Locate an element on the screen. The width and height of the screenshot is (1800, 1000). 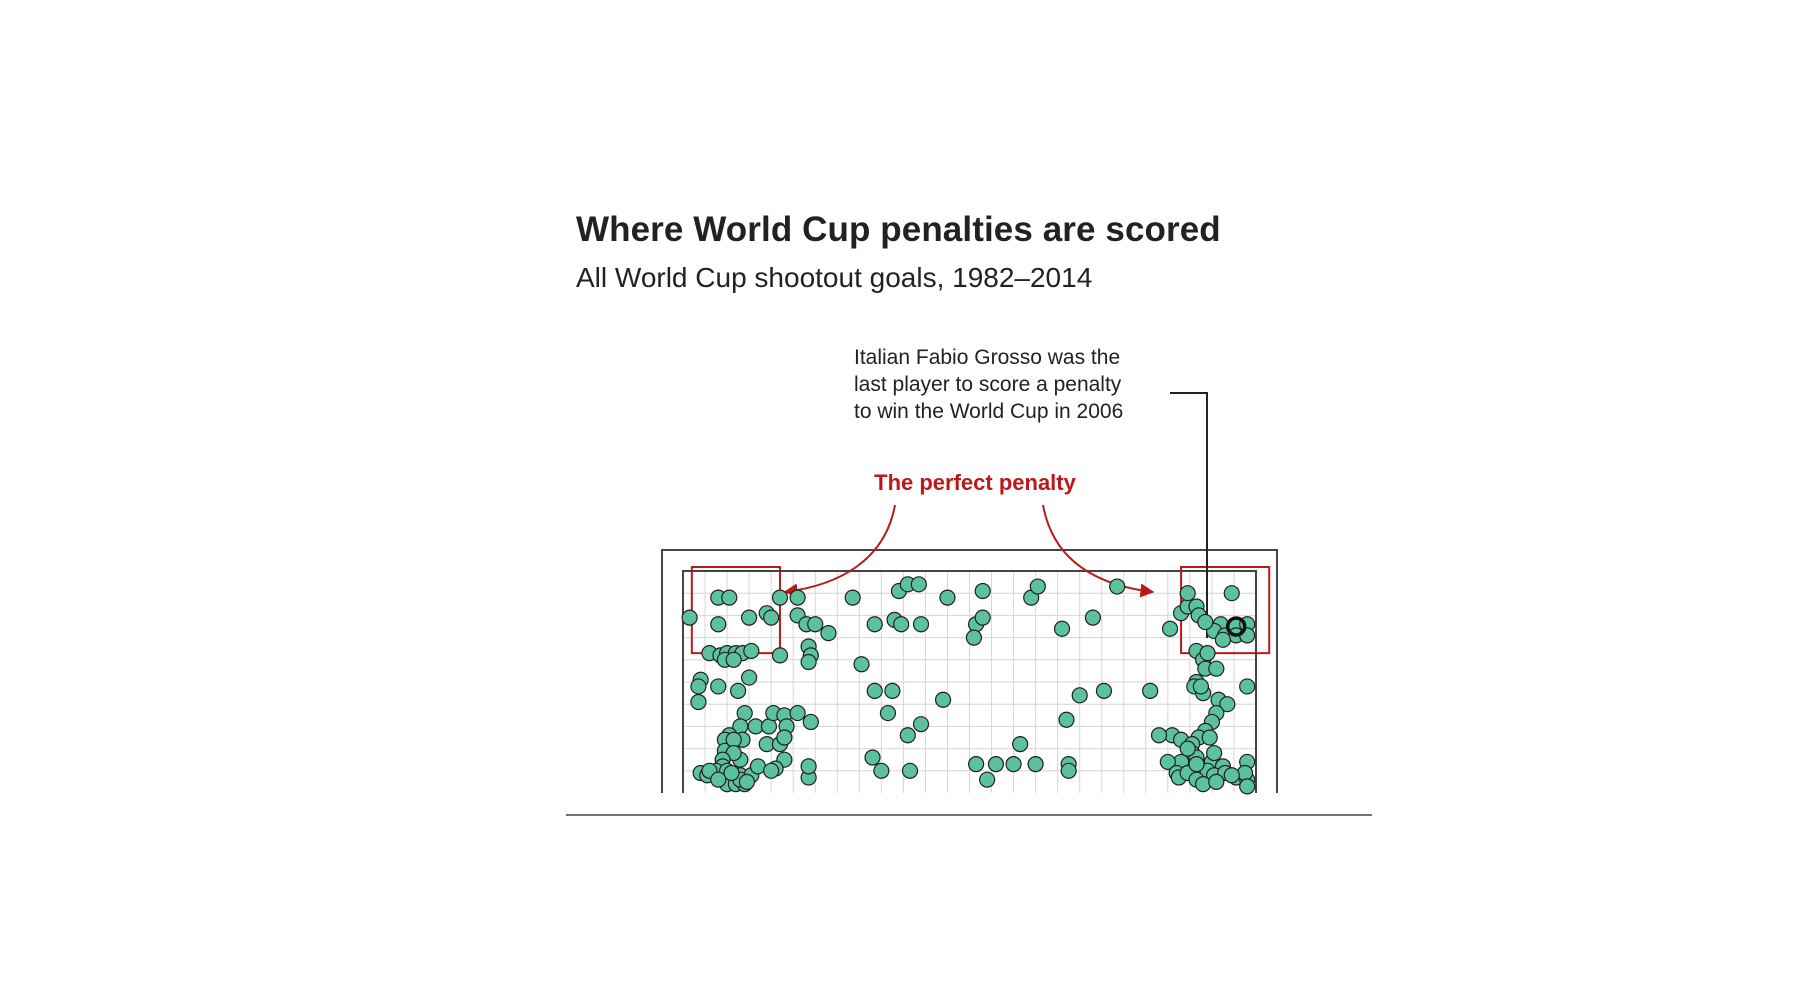
chart-subtitle: All World Cup shootout goals, 1982–2014 is located at coordinates (834, 277).